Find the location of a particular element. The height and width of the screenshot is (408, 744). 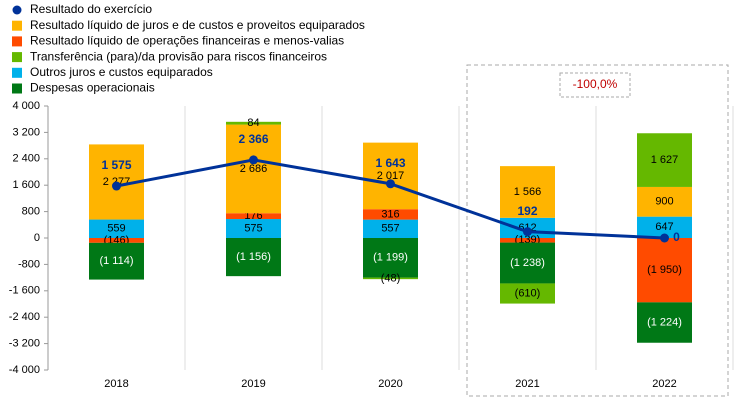

legend-label: Resultado do exercício is located at coordinates (91, 9).